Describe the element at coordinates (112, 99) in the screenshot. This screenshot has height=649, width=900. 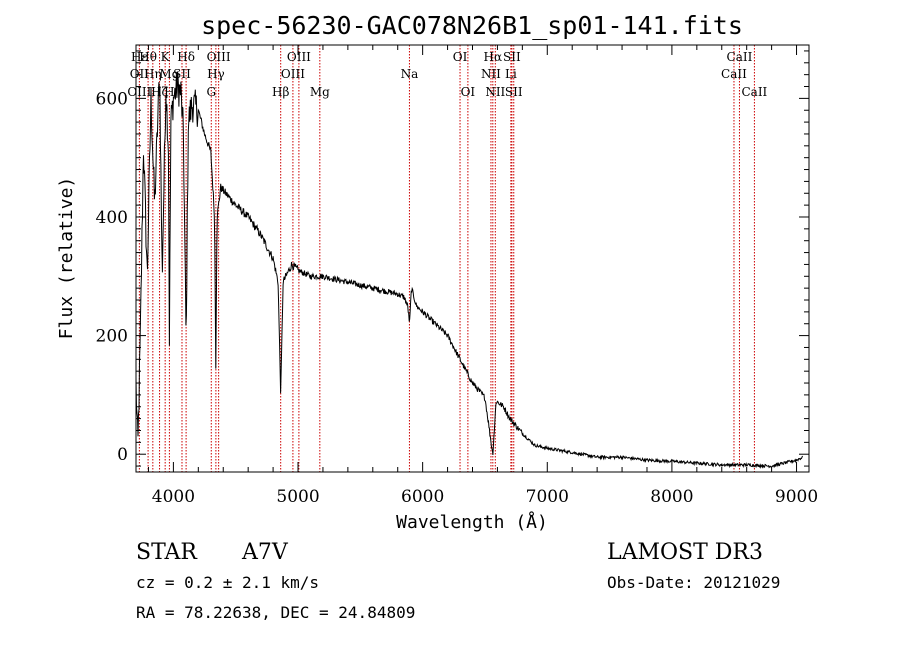
I see `y-tick-label: 600` at that location.